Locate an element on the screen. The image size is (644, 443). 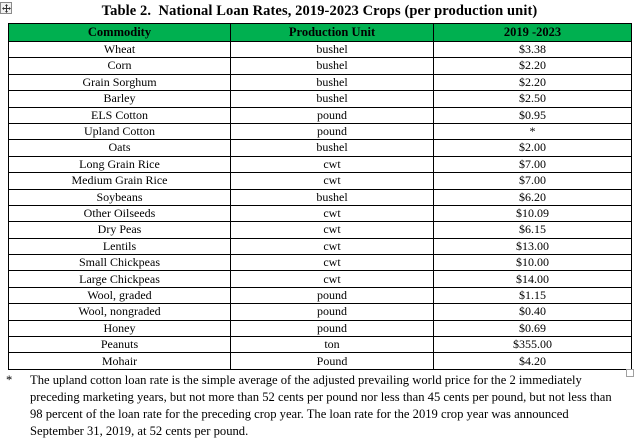
table-cell: $1.15 is located at coordinates (532, 295).